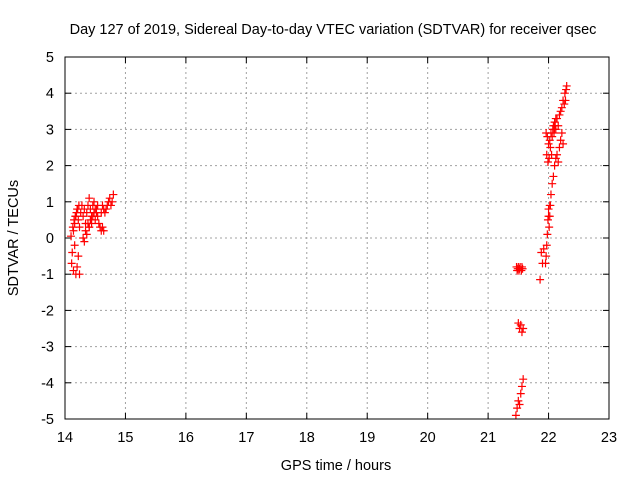 The image size is (640, 480). Describe the element at coordinates (367, 438) in the screenshot. I see `x-tick-label: 19` at that location.